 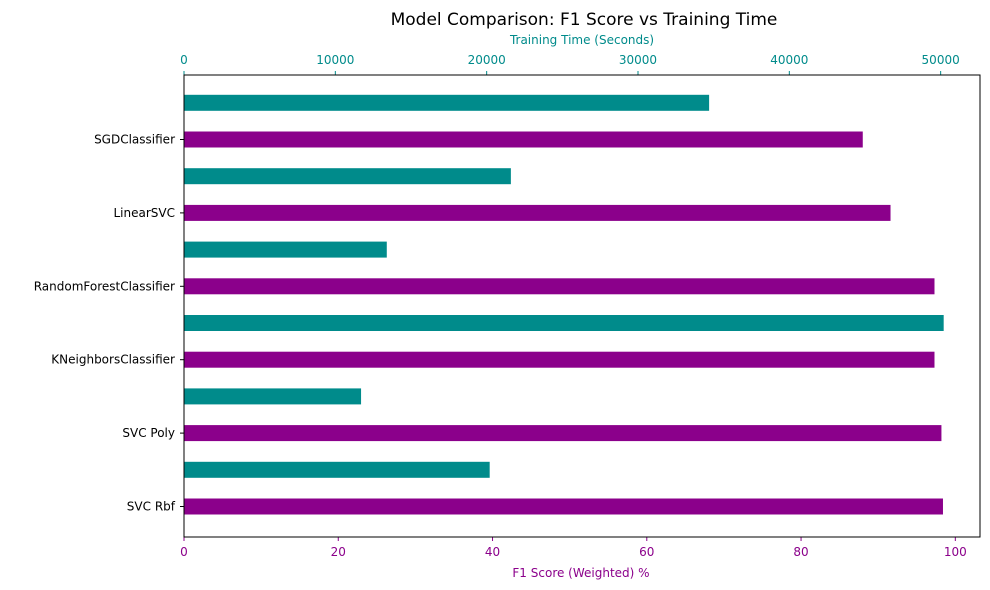 I want to click on category-label: KNeighborsClassifier, so click(x=113, y=360).